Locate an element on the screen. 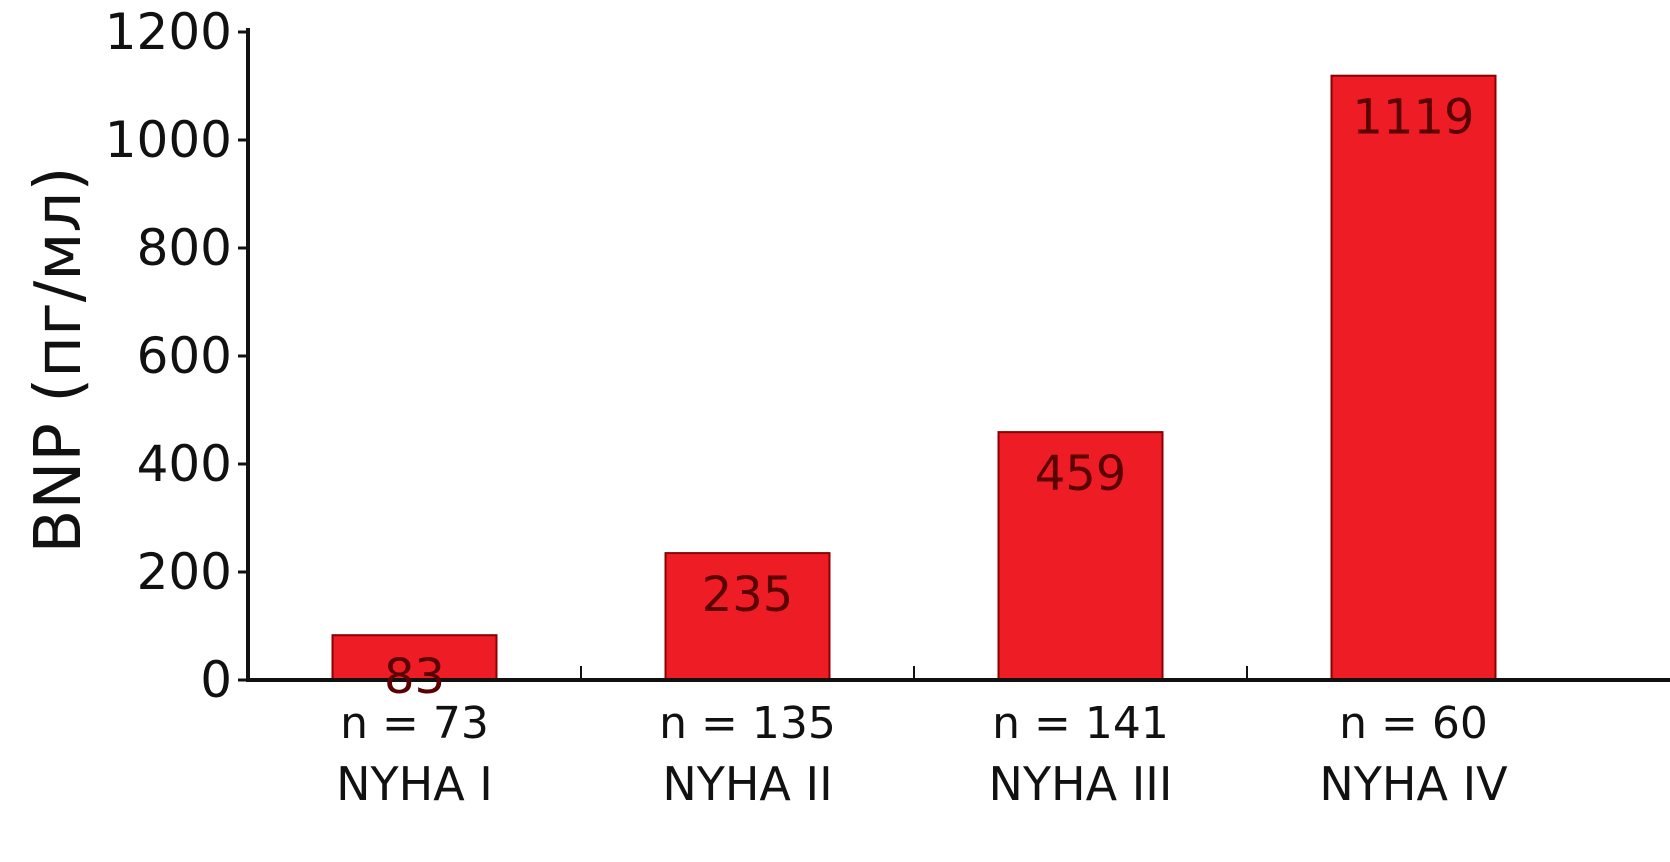 The width and height of the screenshot is (1670, 862). y-tick-label: 0 is located at coordinates (216, 680).